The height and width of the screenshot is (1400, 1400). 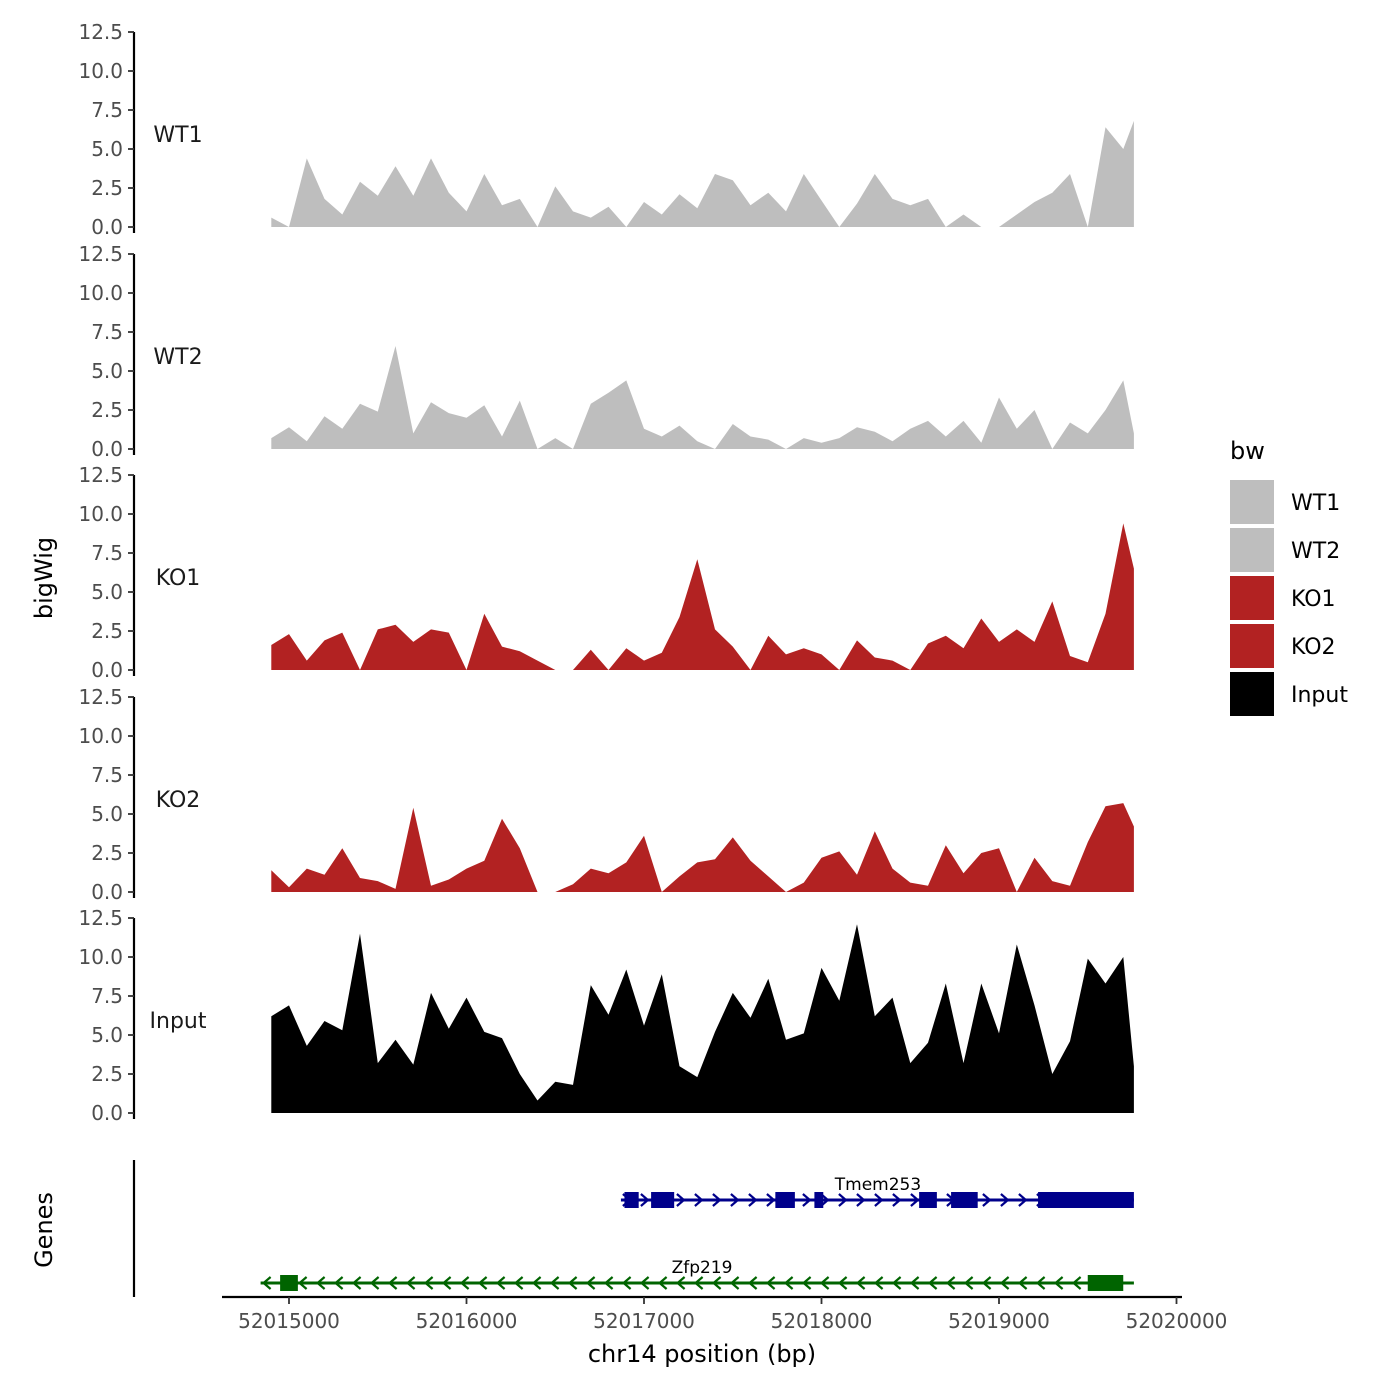 I want to click on gene-label: Zfp219, so click(x=702, y=1268).